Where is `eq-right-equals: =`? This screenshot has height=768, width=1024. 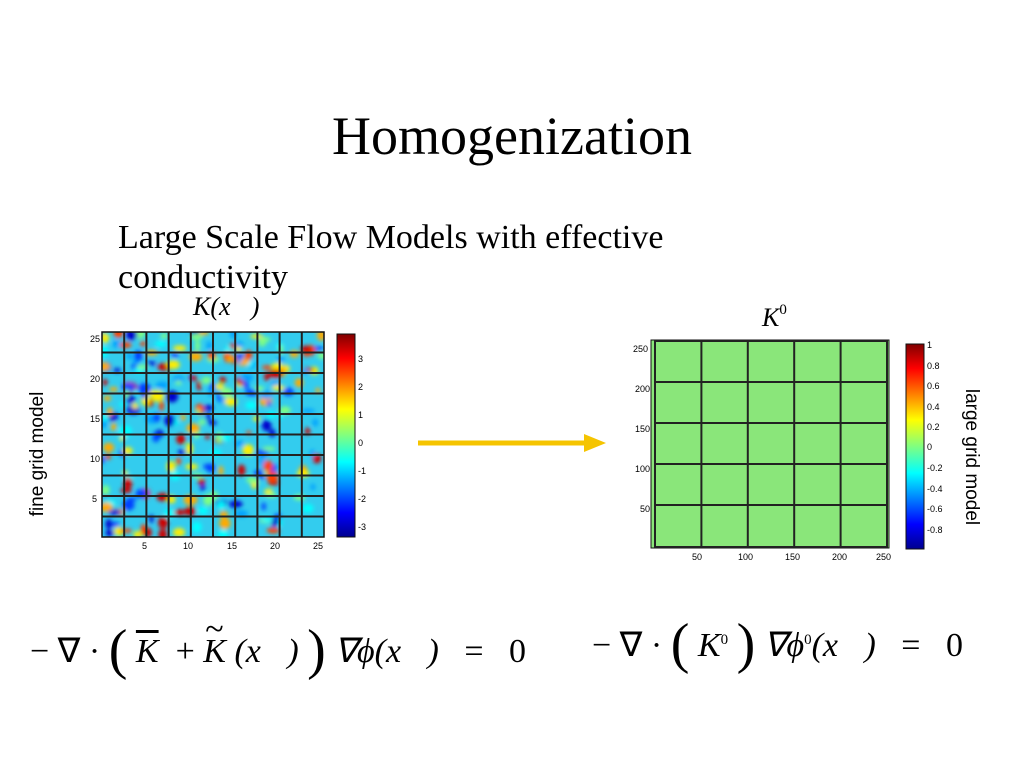 eq-right-equals: = is located at coordinates (911, 645).